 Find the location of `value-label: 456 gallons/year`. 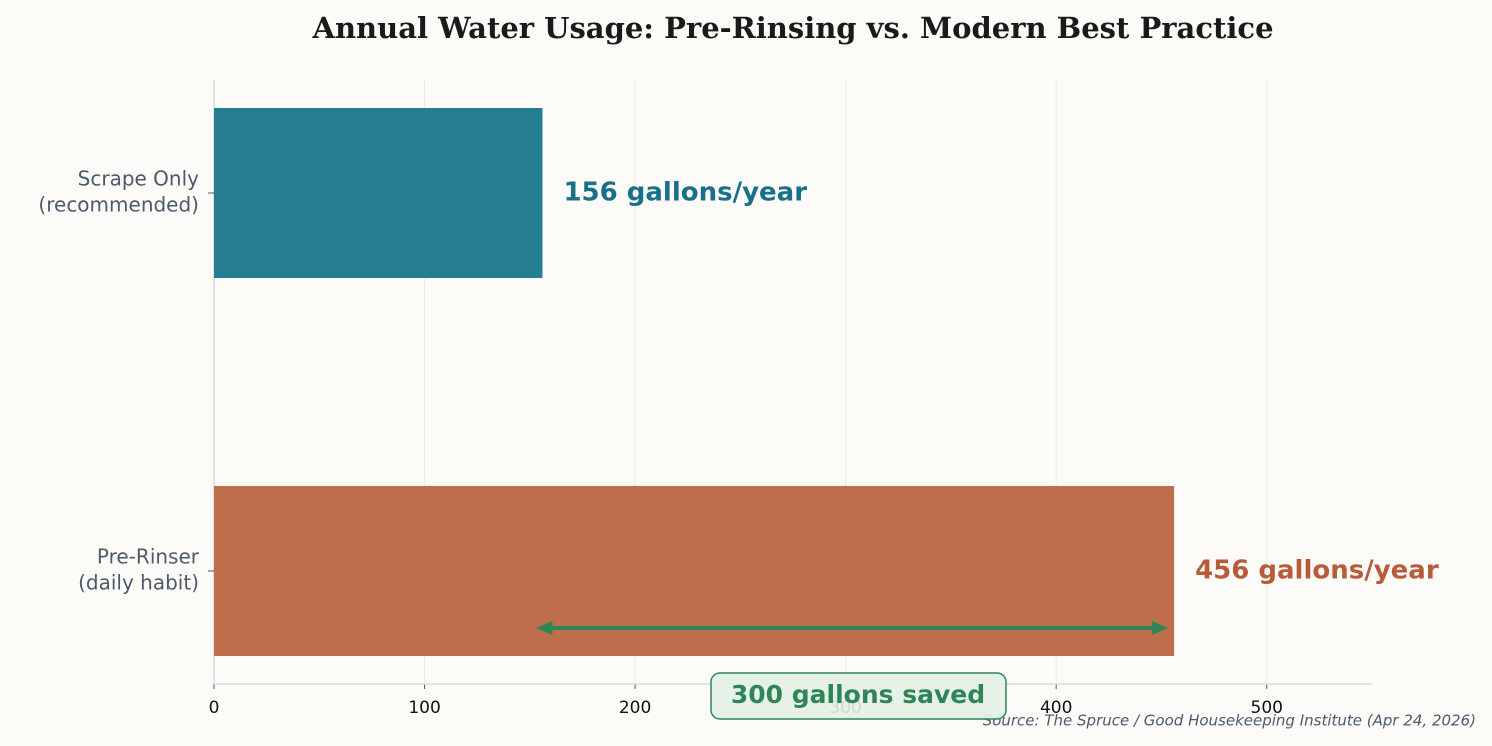

value-label: 456 gallons/year is located at coordinates (1317, 571).